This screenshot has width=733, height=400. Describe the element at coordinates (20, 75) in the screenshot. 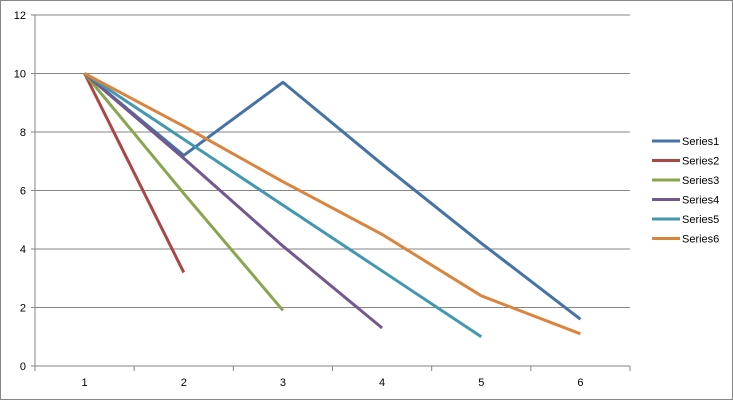

I see `y-tick-label: 10` at that location.